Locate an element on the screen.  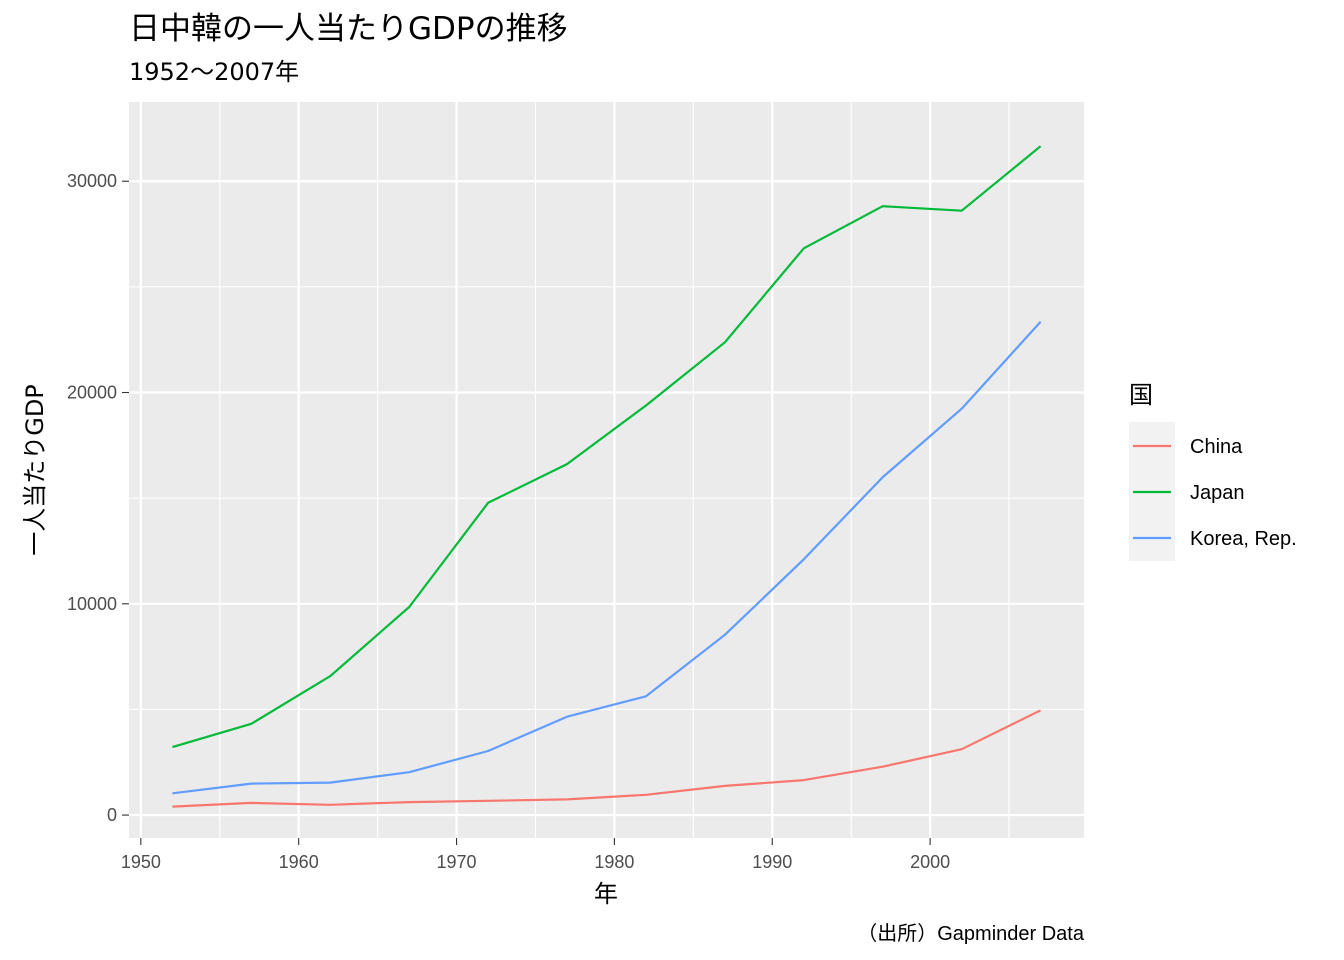
chart-subtitle: 1952〜2007年 is located at coordinates (214, 72).